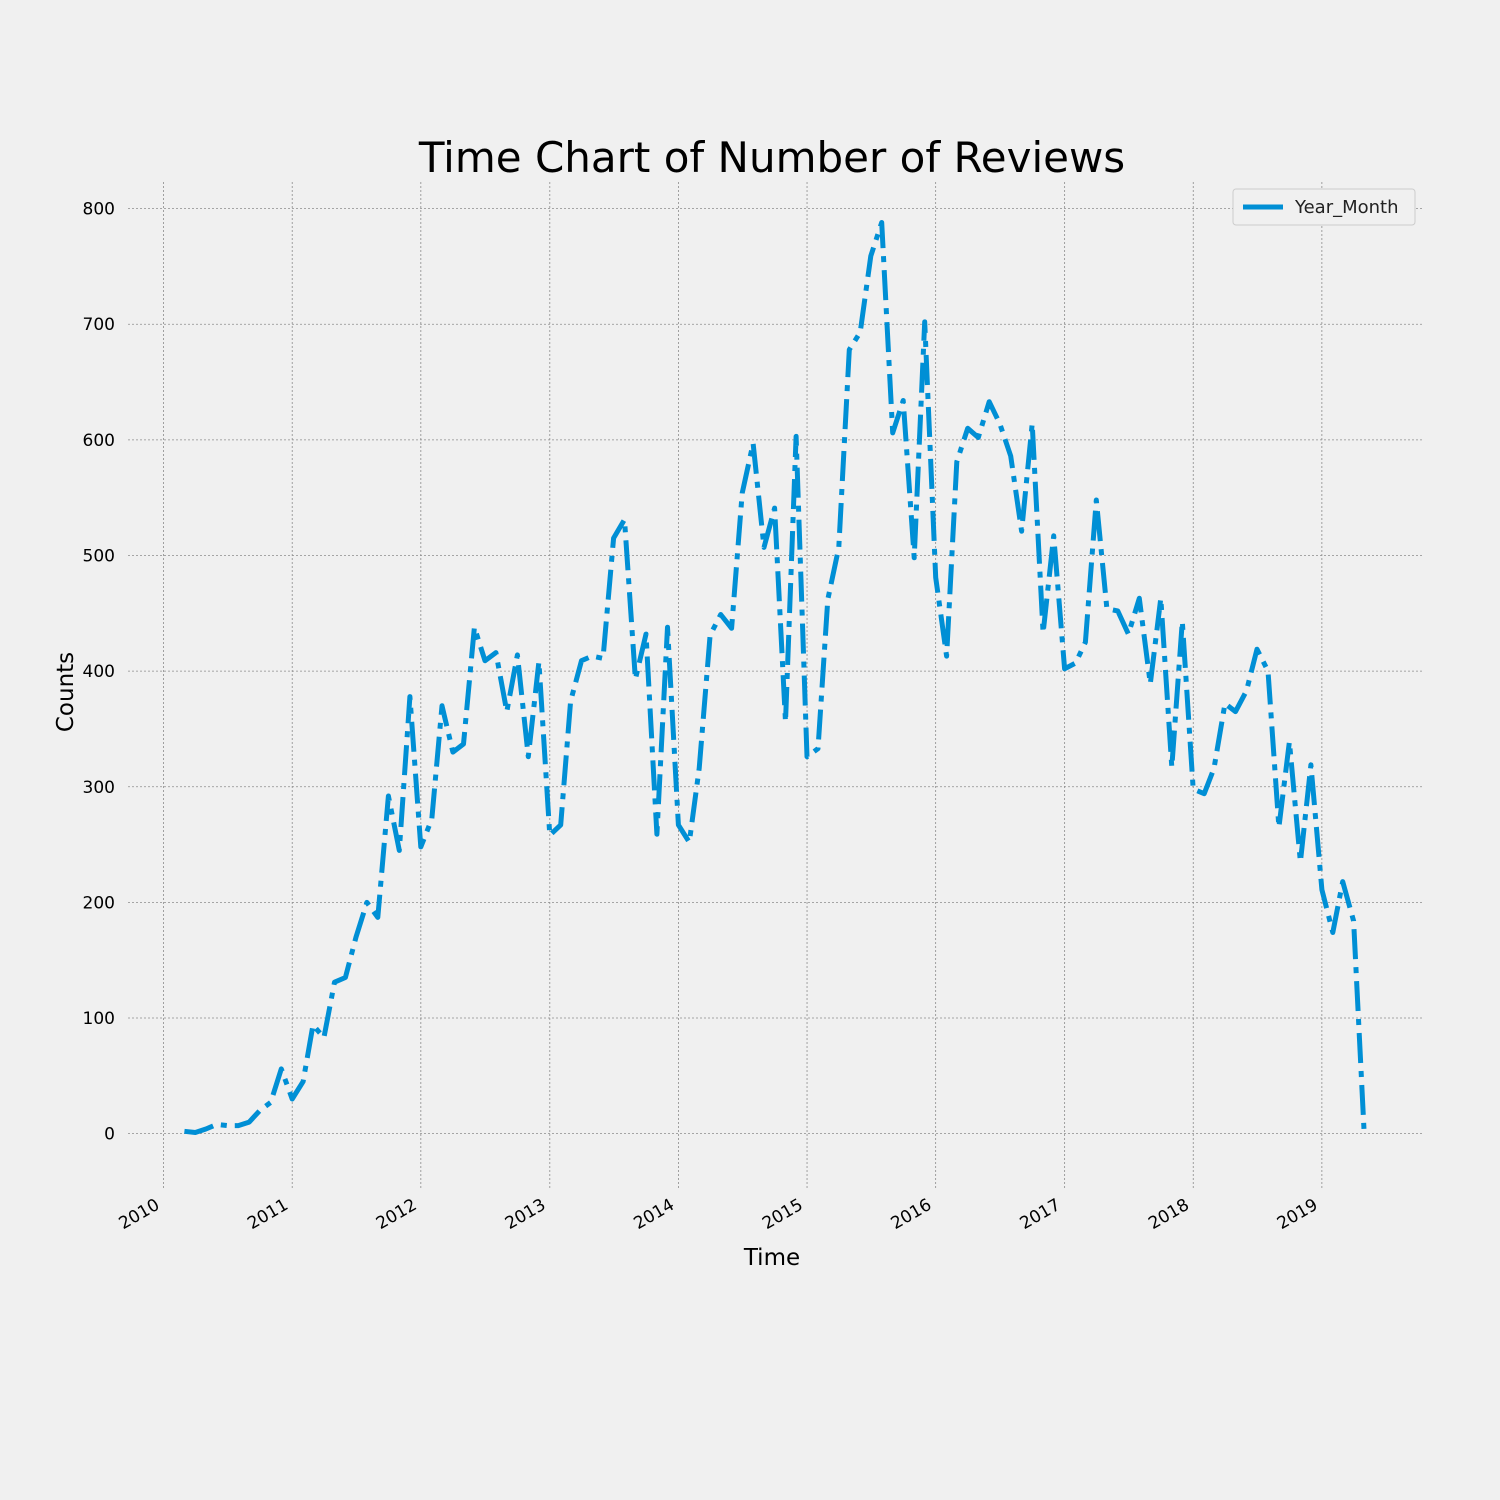  What do you see at coordinates (99, 788) in the screenshot?
I see `y-tick-label: 300` at bounding box center [99, 788].